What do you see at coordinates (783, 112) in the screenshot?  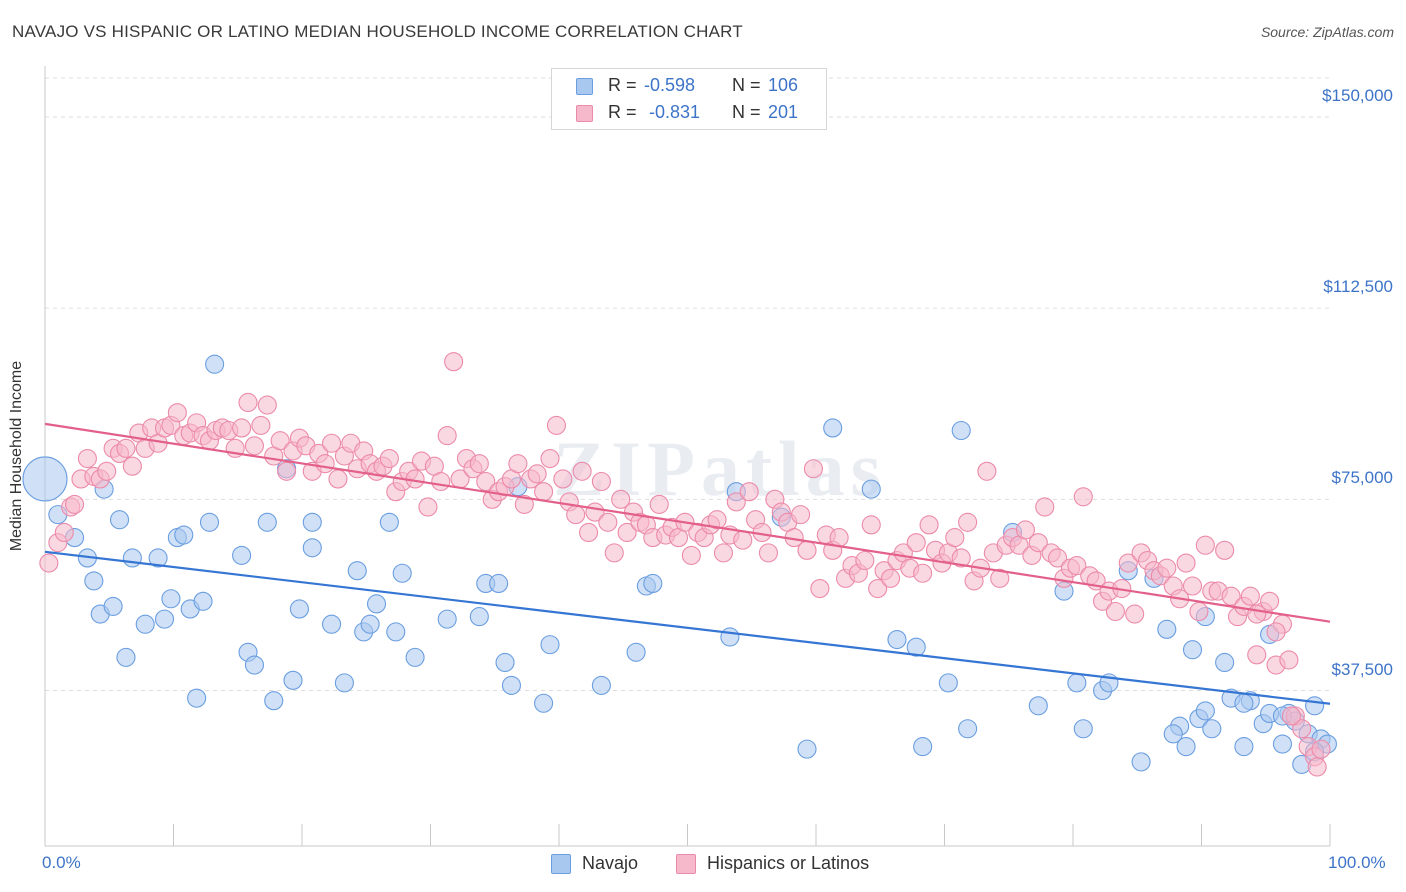 I see `n-value: 201` at bounding box center [783, 112].